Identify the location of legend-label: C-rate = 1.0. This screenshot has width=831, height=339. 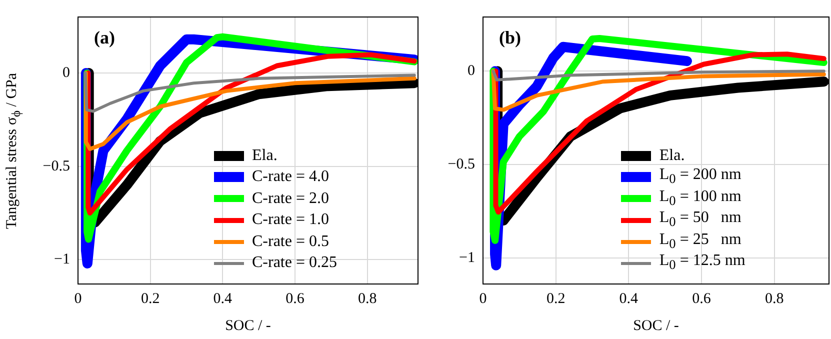
(290, 220).